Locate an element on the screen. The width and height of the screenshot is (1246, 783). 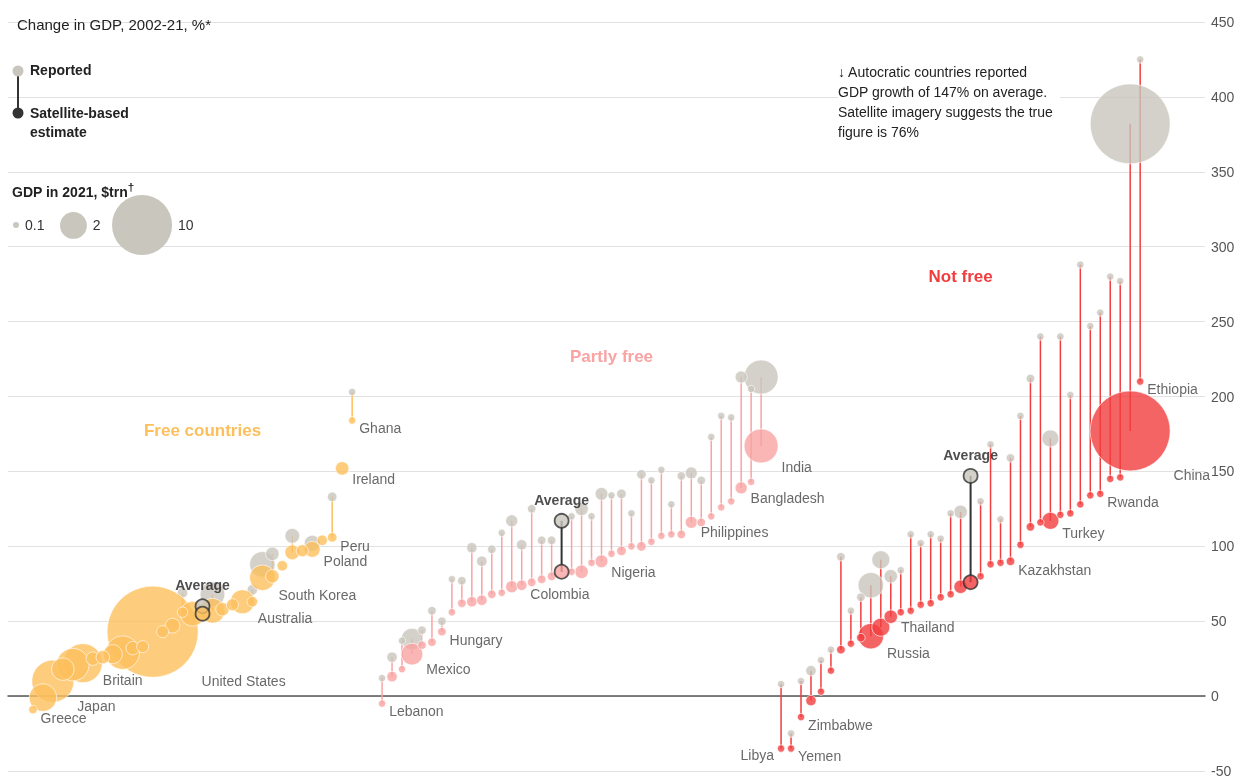
annotation: India is located at coordinates (797, 466).